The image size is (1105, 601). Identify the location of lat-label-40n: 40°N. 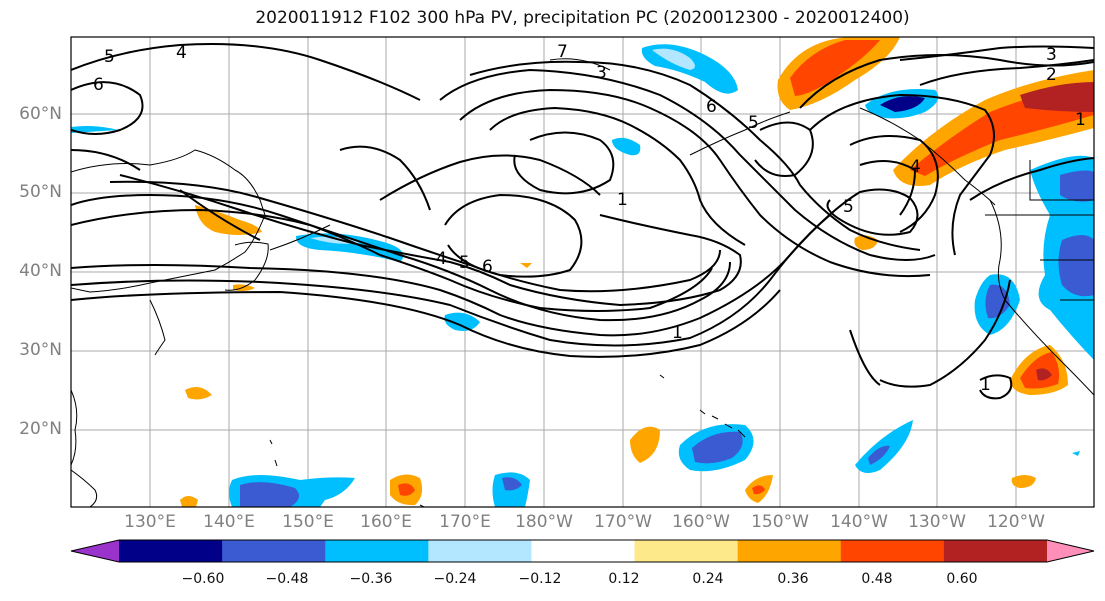
(40, 271).